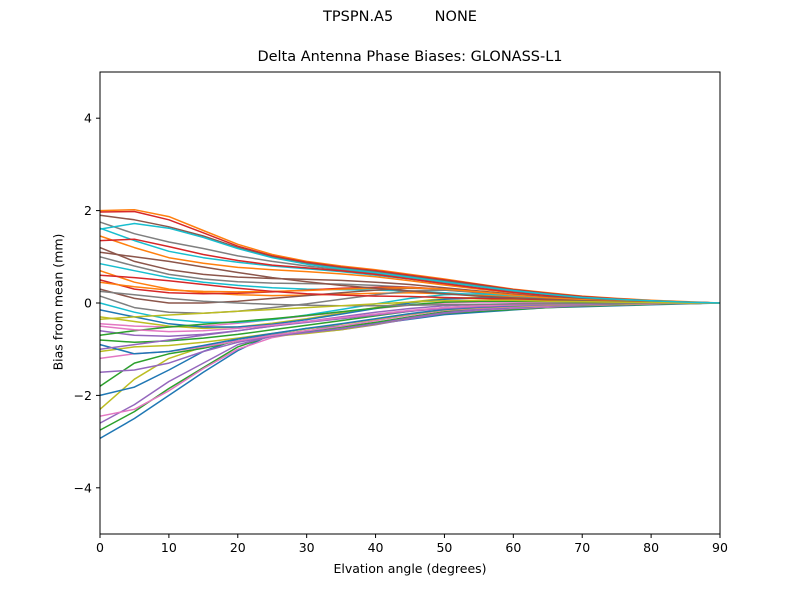 This screenshot has height=600, width=800. Describe the element at coordinates (376, 547) in the screenshot. I see `x-tick-label: 40` at that location.